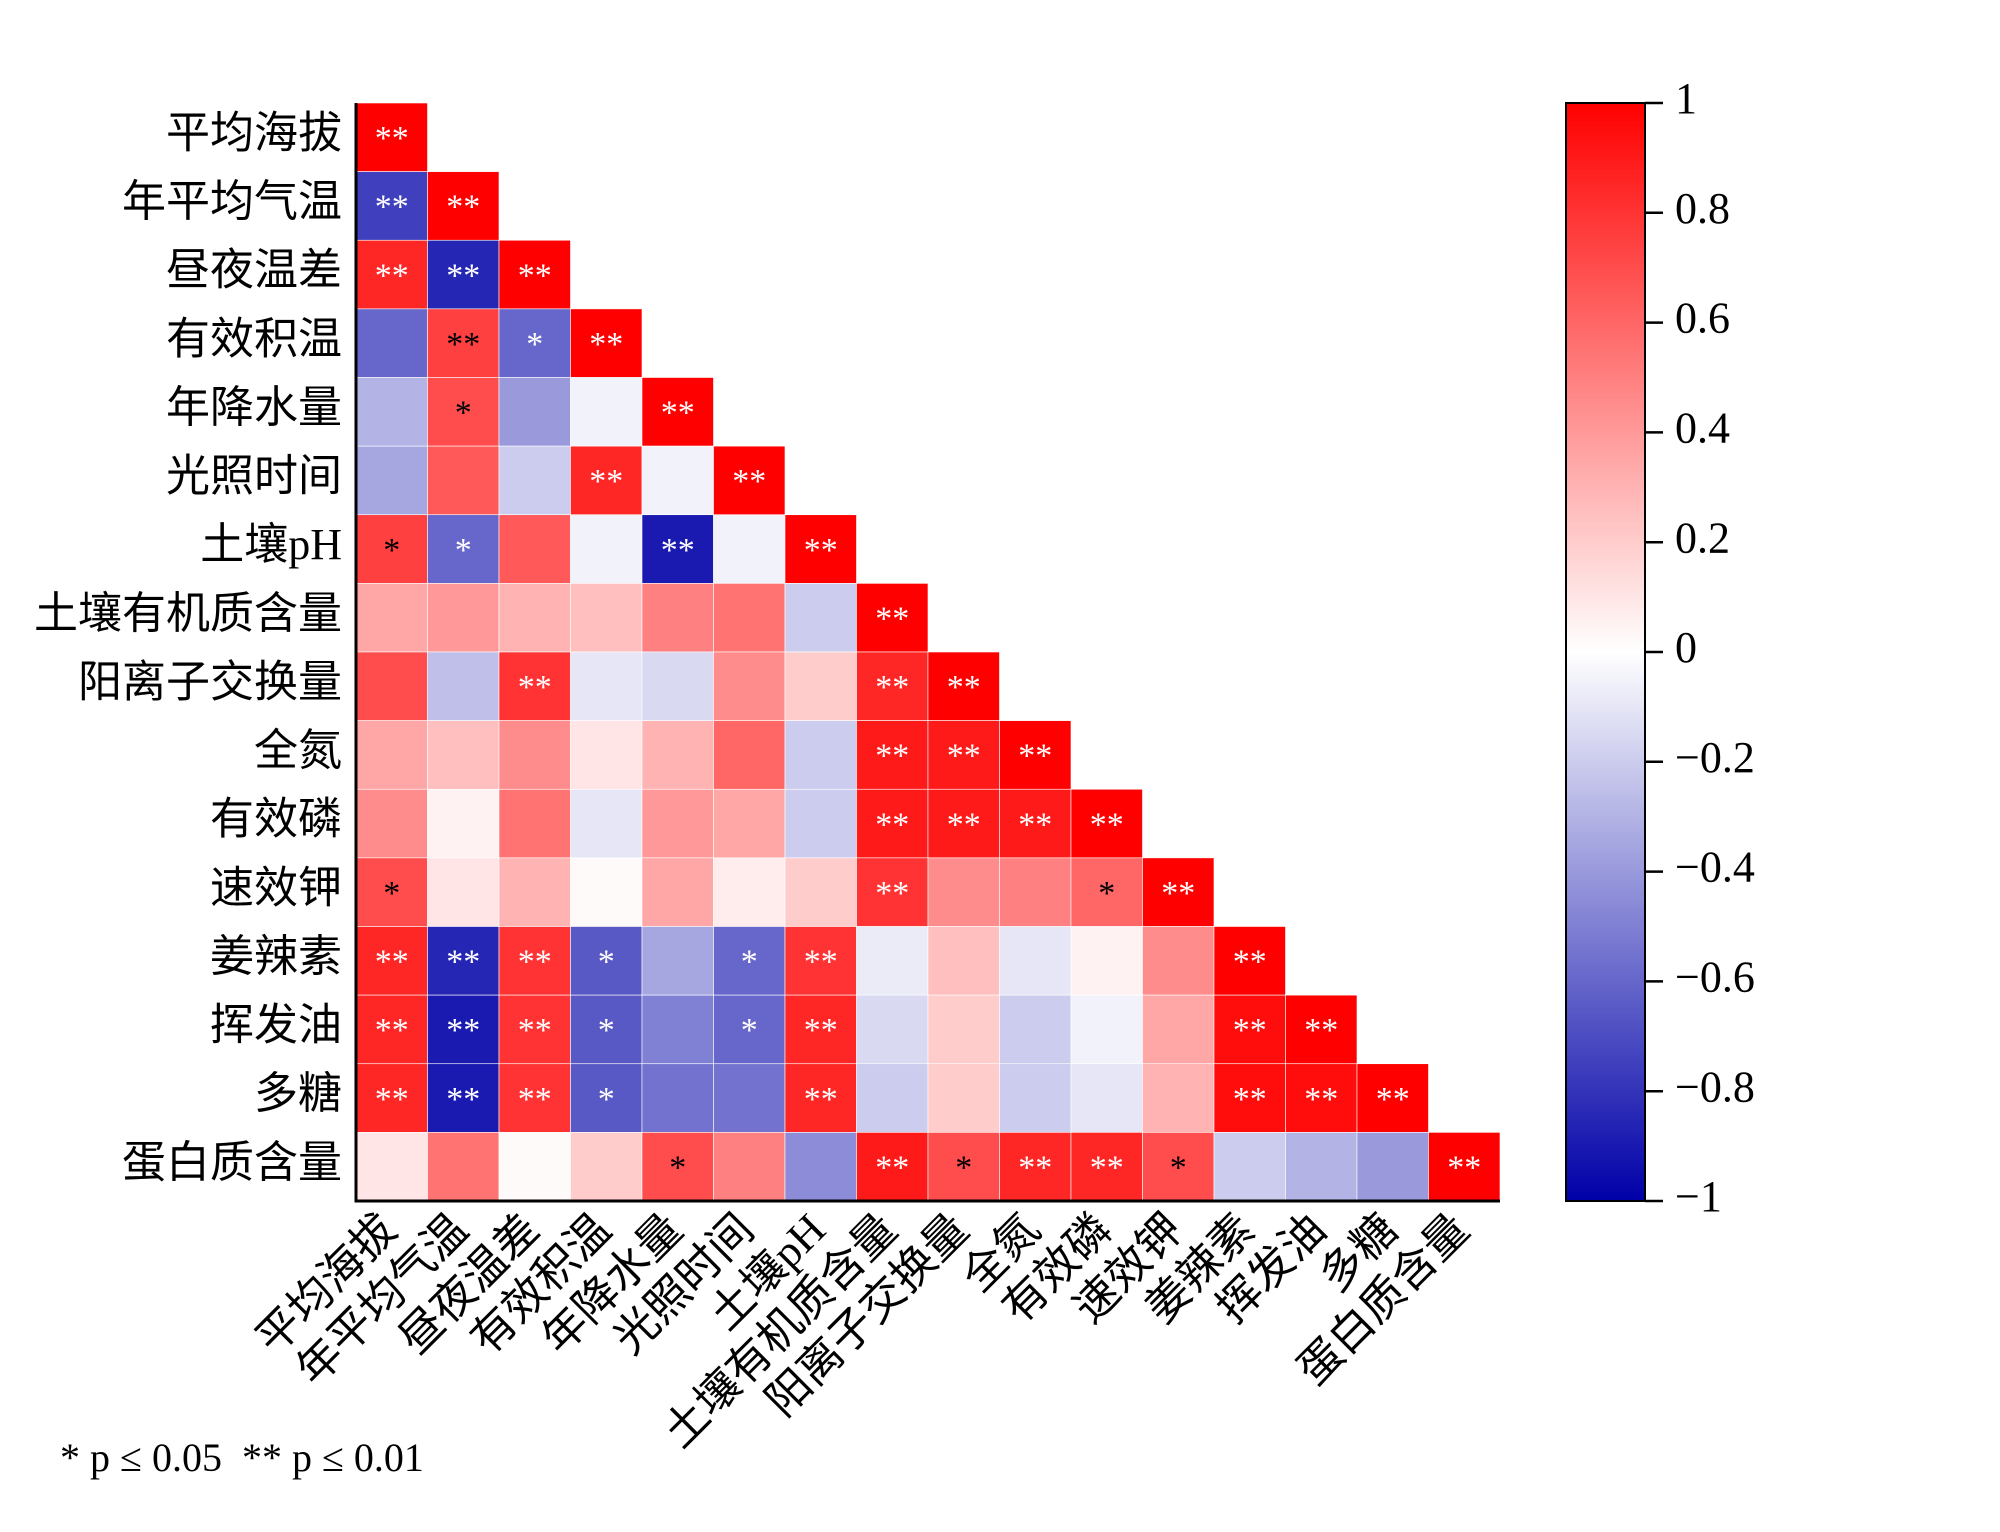  Describe the element at coordinates (1702, 427) in the screenshot. I see `colorbar-tick-label: 0.4` at that location.